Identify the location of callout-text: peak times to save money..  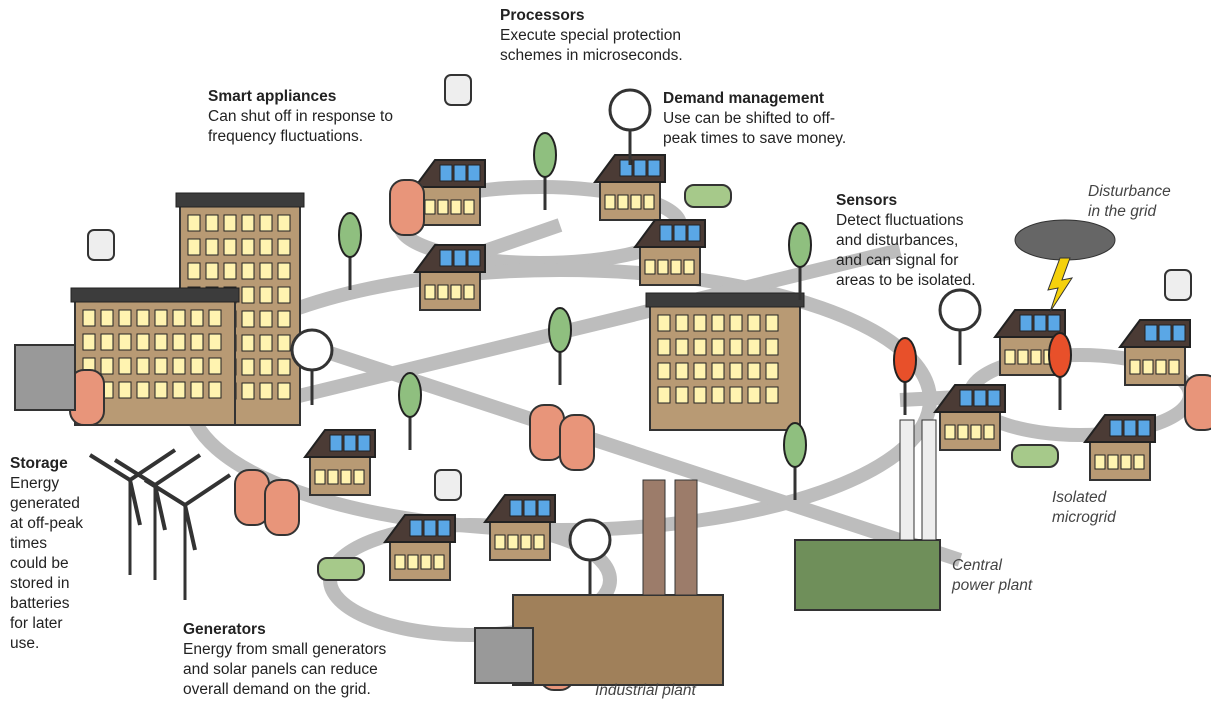
(754, 138).